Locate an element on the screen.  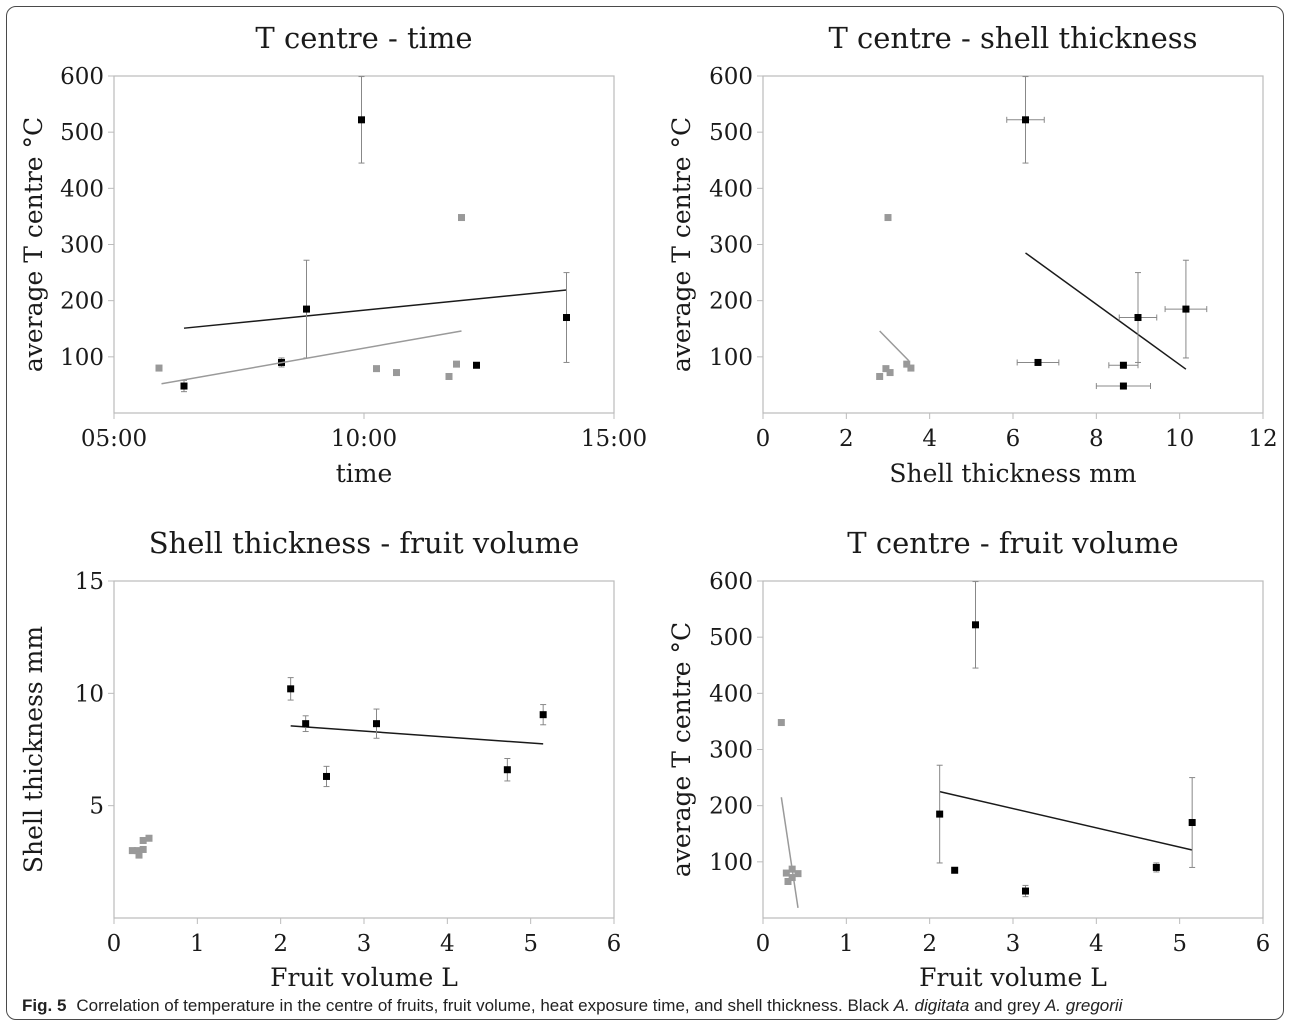
x-tick-label: 8 is located at coordinates (1096, 439).